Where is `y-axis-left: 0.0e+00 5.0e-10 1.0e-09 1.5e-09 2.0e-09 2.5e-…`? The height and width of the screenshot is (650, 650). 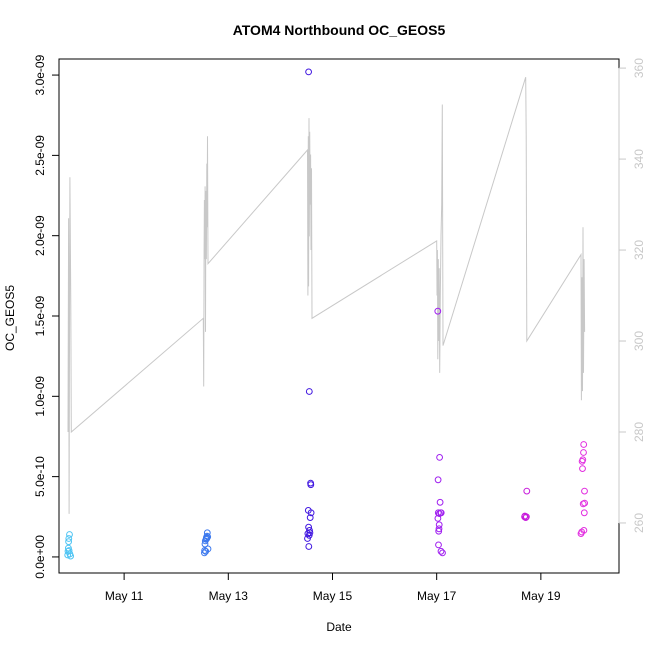
y-axis-left: 0.0e+00 5.0e-10 1.0e-09 1.5e-09 2.0e-09 2.5e-… is located at coordinates (46, 316).